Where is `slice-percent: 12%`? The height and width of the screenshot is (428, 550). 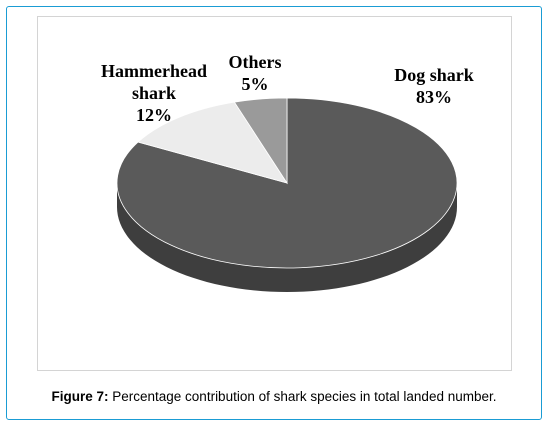 slice-percent: 12% is located at coordinates (154, 115).